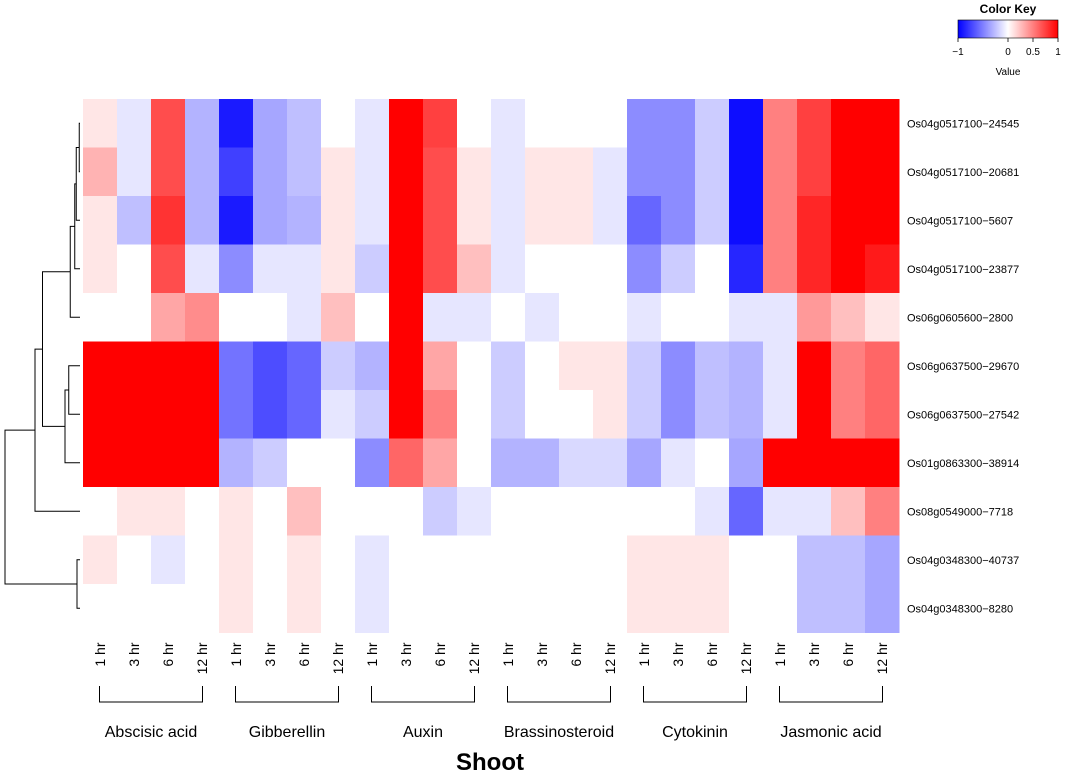 The width and height of the screenshot is (1065, 773). Describe the element at coordinates (882, 658) in the screenshot. I see `column-label: 12 hr` at that location.